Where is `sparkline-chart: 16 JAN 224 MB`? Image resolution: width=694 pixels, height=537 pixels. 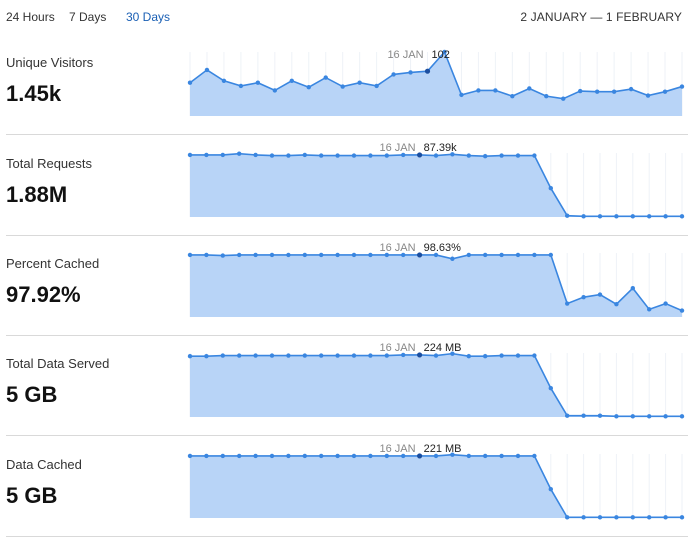 sparkline-chart: 16 JAN 224 MB is located at coordinates (436, 384).